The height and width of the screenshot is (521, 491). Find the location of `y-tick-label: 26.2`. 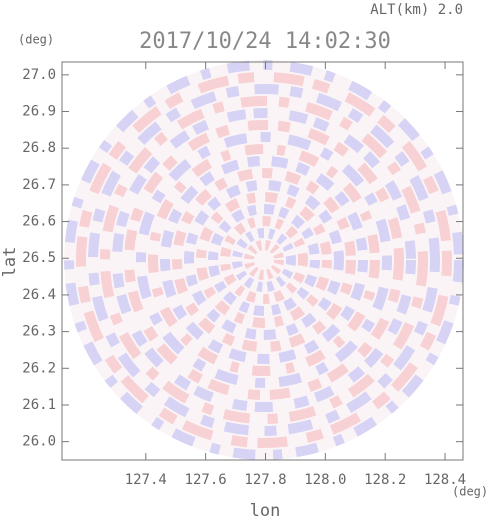

y-tick-label: 26.2 is located at coordinates (39, 368).